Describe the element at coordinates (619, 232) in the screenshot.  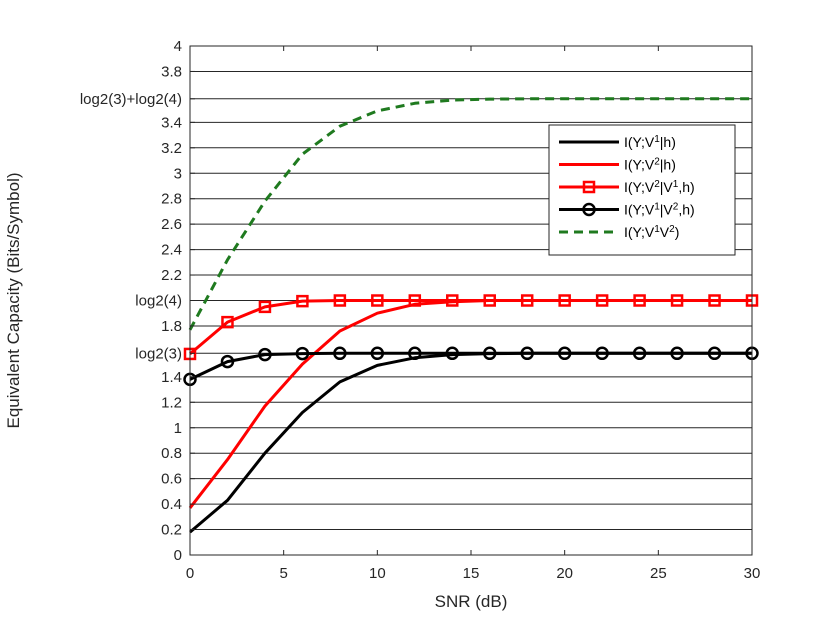
I see `legend-item: I(Y;V1V2)` at that location.